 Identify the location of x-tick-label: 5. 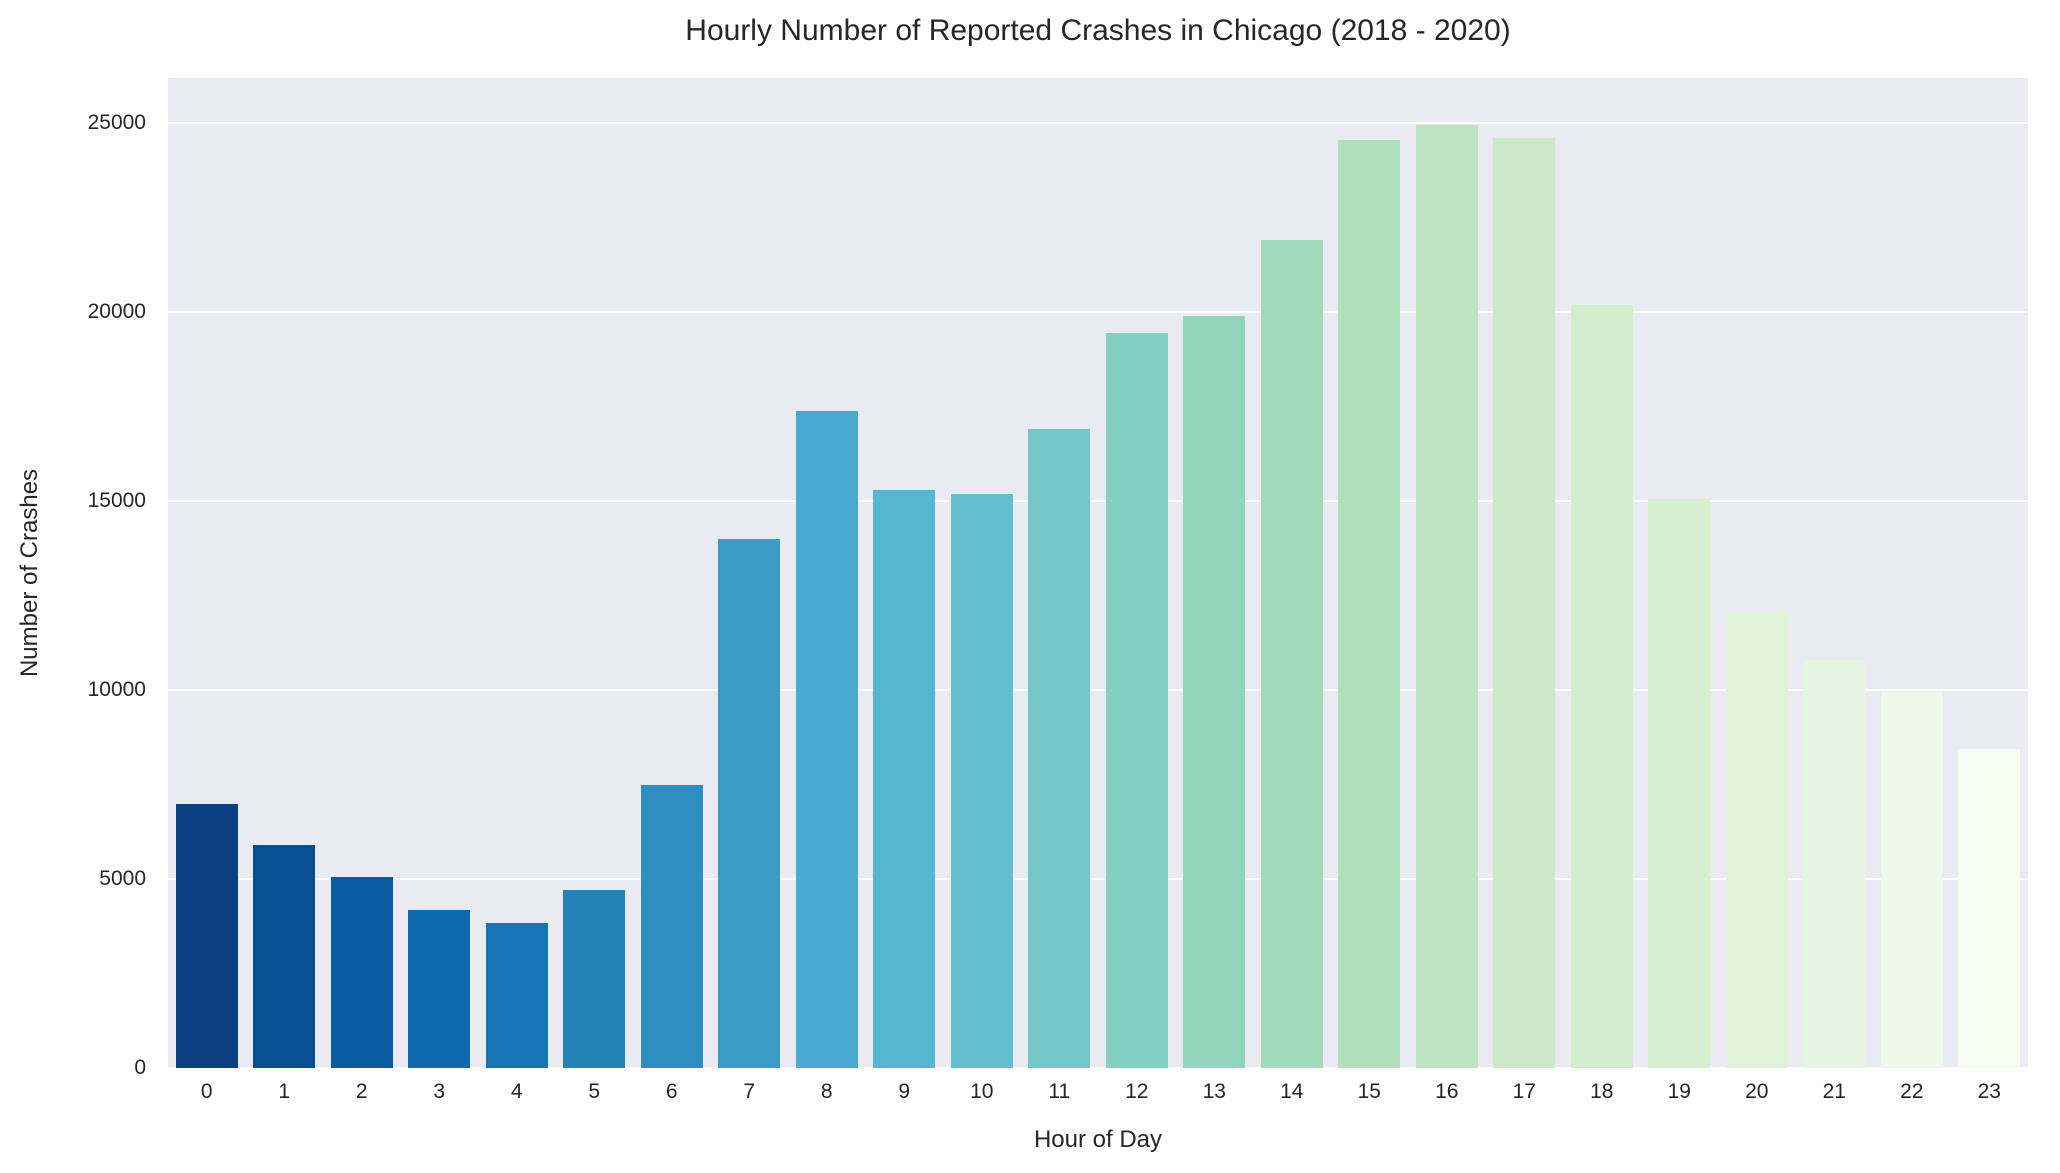
(594, 1091).